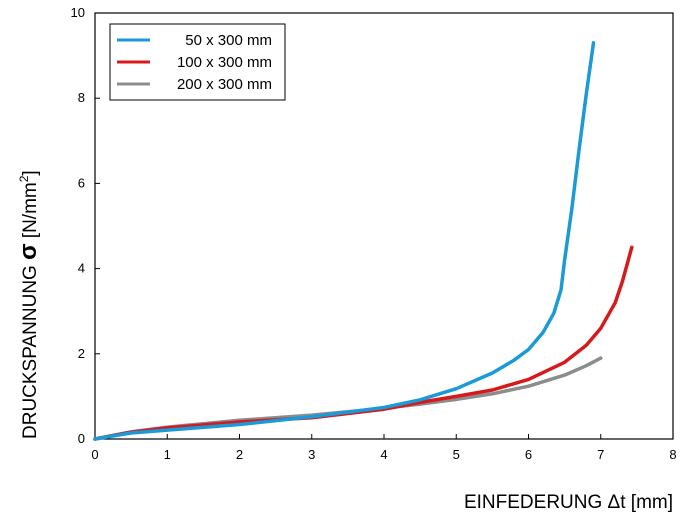 The height and width of the screenshot is (515, 694). What do you see at coordinates (81, 353) in the screenshot?
I see `y-tick-label: 2` at bounding box center [81, 353].